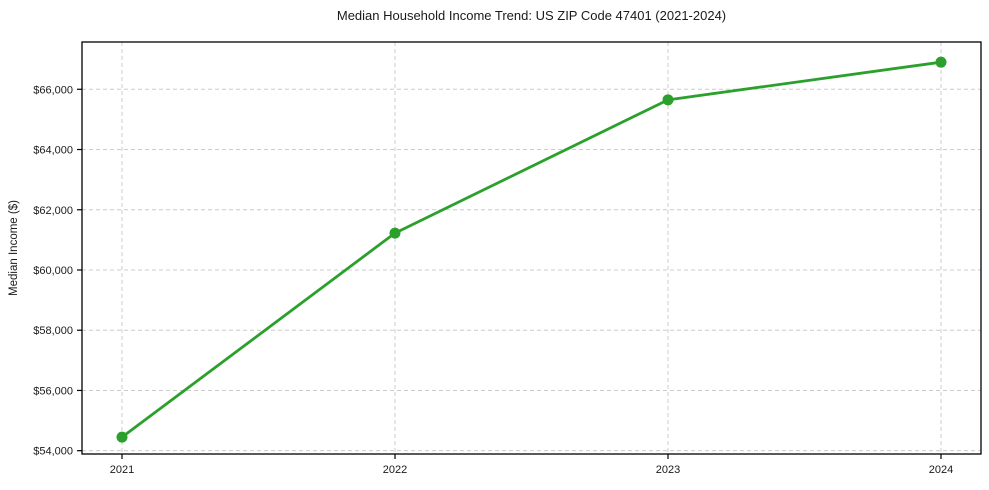  Describe the element at coordinates (53, 271) in the screenshot. I see `y-tick-label: $60,000` at that location.